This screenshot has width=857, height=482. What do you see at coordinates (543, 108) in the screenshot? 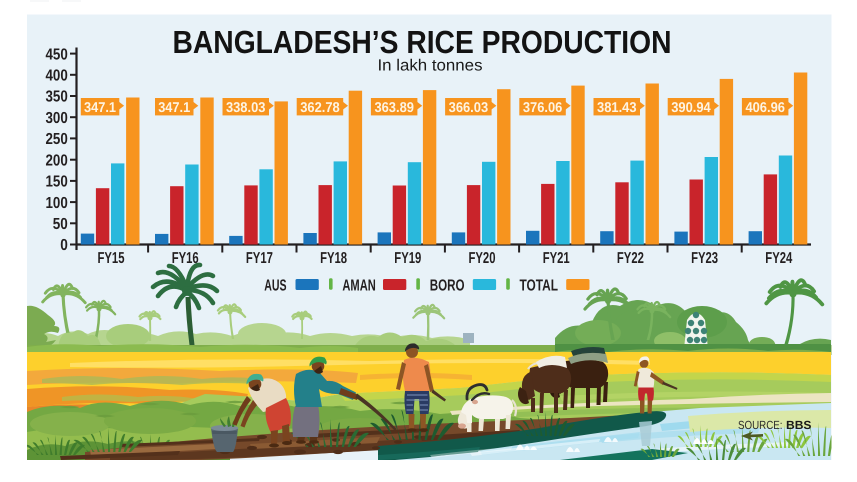
I see `svg-text: 376.06` at bounding box center [543, 108].